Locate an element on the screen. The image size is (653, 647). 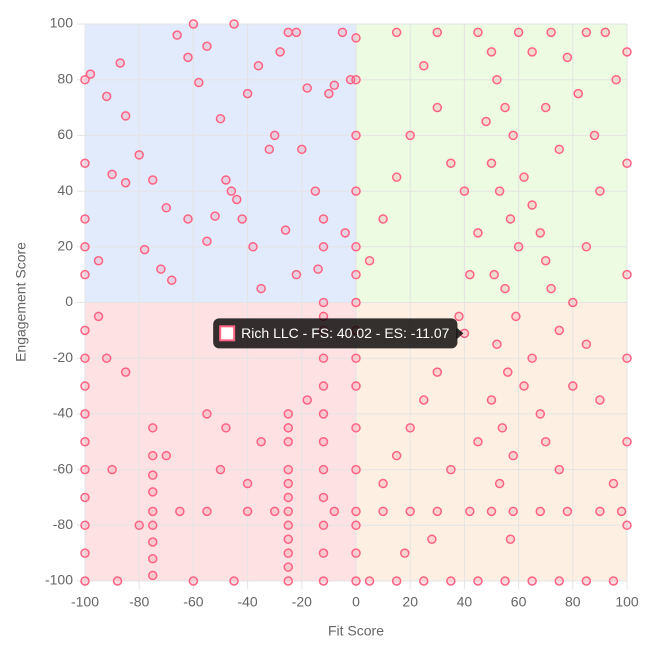
x-tick-label: 40 is located at coordinates (465, 602).